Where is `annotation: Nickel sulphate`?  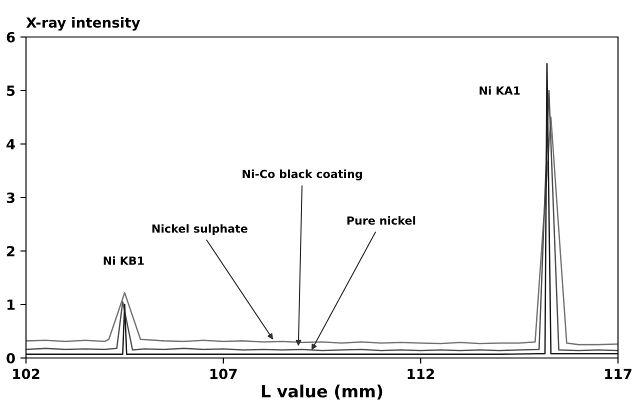 annotation: Nickel sulphate is located at coordinates (200, 229).